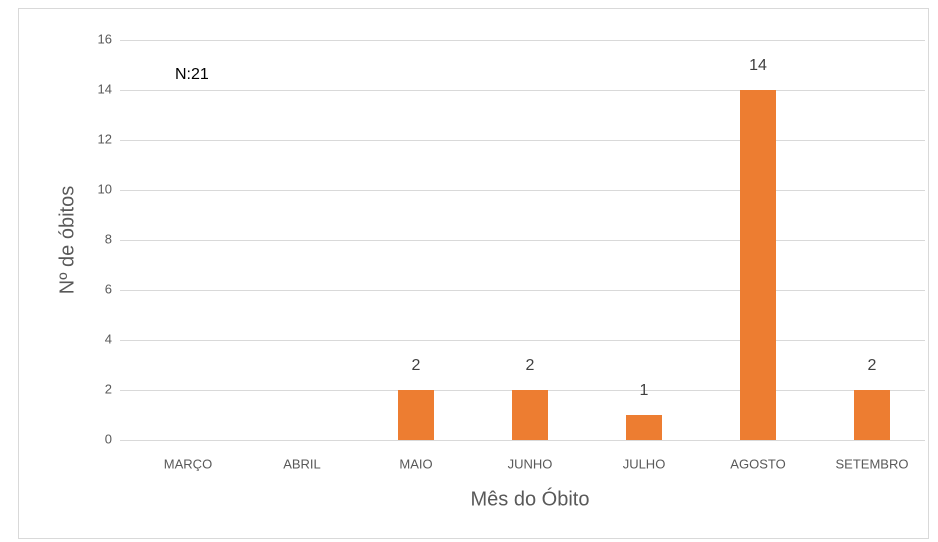 This screenshot has height=542, width=938. I want to click on x-tick-label: MAIO, so click(415, 463).